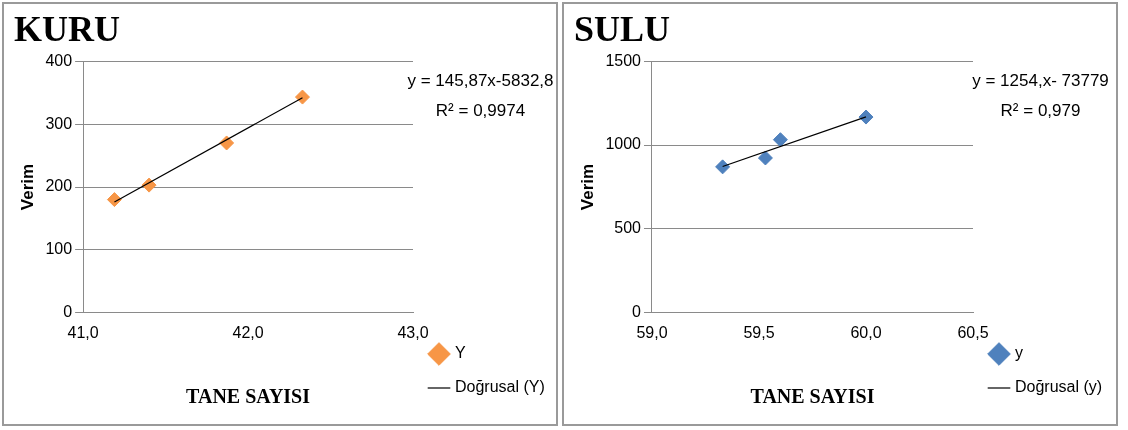 The height and width of the screenshot is (430, 1128). Describe the element at coordinates (480, 80) in the screenshot. I see `annotation: y = 145,87x-5832,8` at that location.